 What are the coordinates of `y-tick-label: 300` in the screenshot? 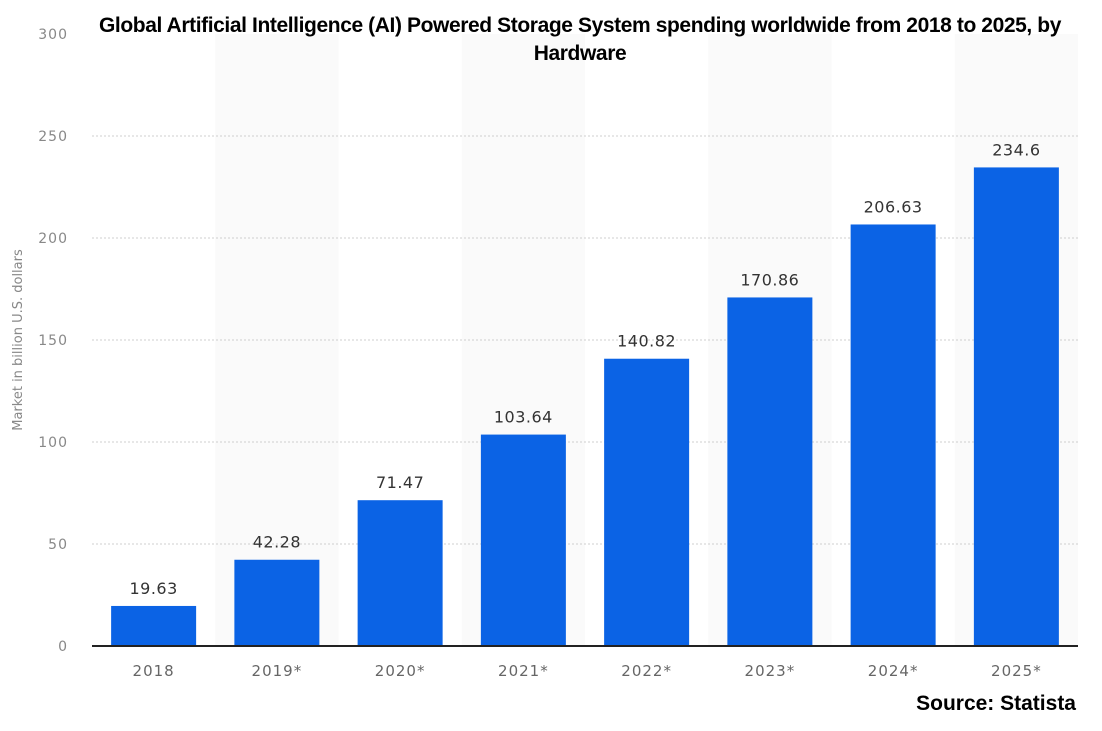 It's located at (53, 35).